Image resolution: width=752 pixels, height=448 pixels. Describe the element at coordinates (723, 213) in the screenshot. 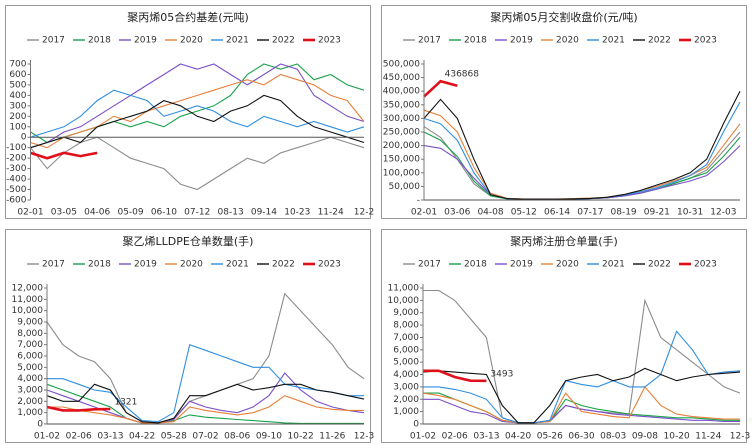

I see `x-tick-label: 12-03` at that location.